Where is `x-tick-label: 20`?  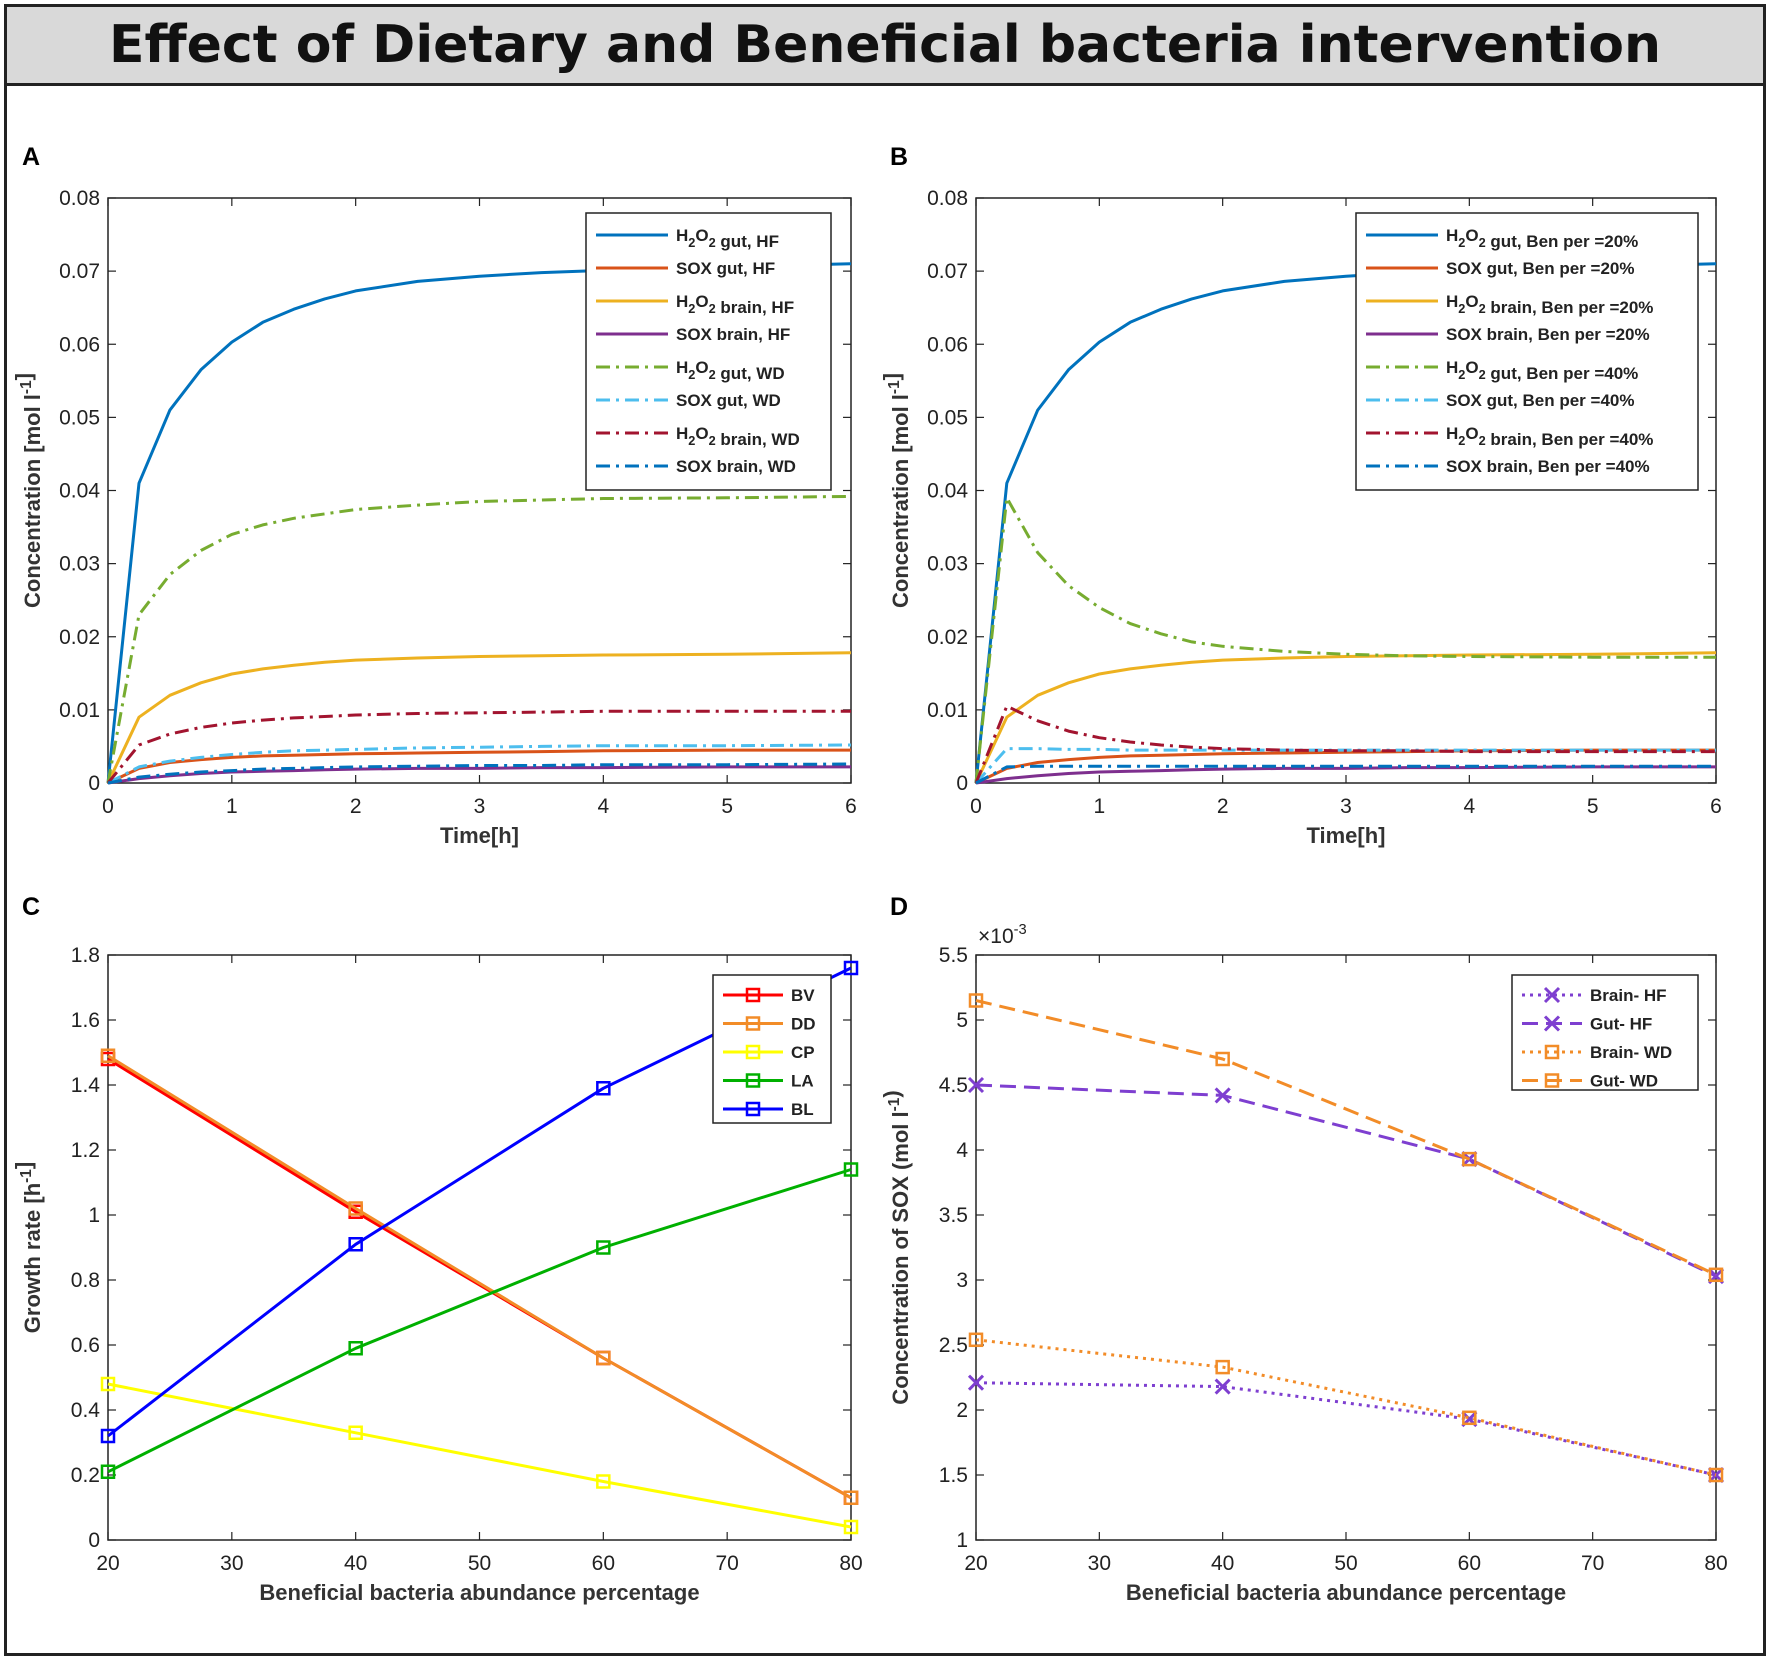 x-tick-label: 20 is located at coordinates (975, 1563).